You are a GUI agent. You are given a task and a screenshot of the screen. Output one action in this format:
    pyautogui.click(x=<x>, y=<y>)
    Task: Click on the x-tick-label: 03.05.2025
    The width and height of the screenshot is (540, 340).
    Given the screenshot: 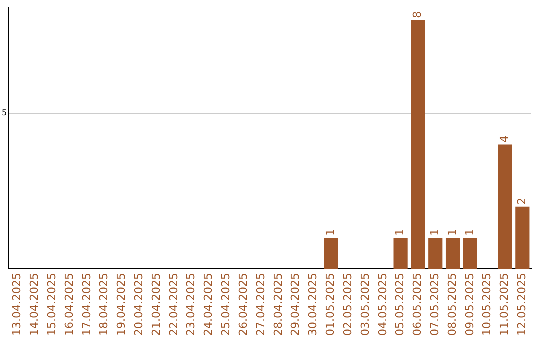 What is the action you would take?
    pyautogui.click(x=365, y=304)
    